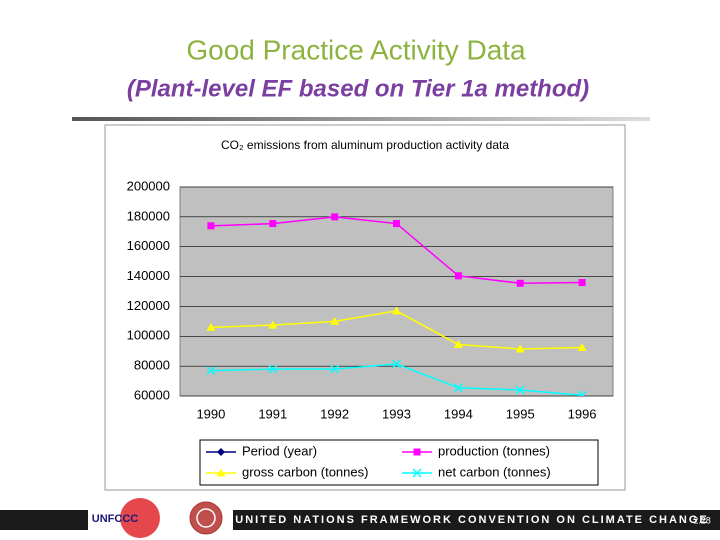 This screenshot has width=720, height=540. Describe the element at coordinates (494, 450) in the screenshot. I see `legend-label: production (tonnes)` at that location.